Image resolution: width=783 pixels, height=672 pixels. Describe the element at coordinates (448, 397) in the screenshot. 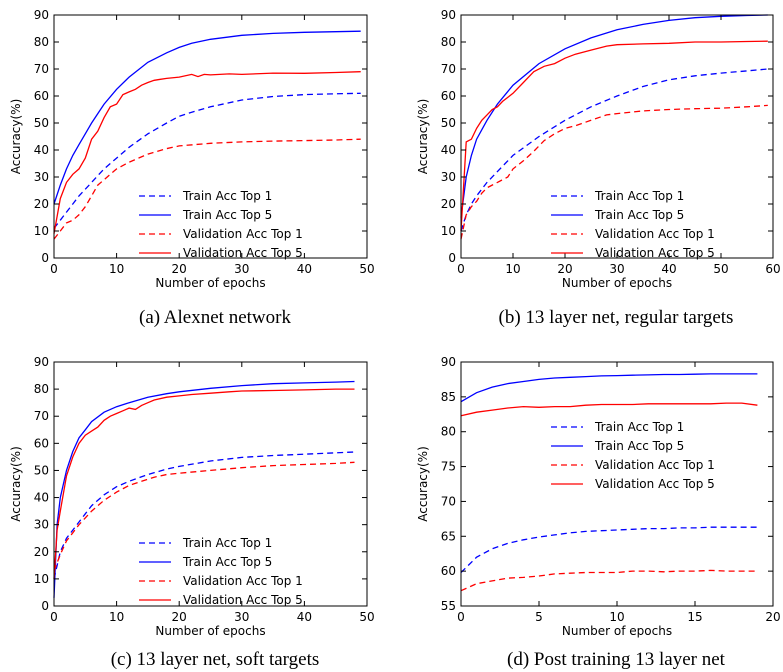

I see `y-tick-label: 85` at that location.